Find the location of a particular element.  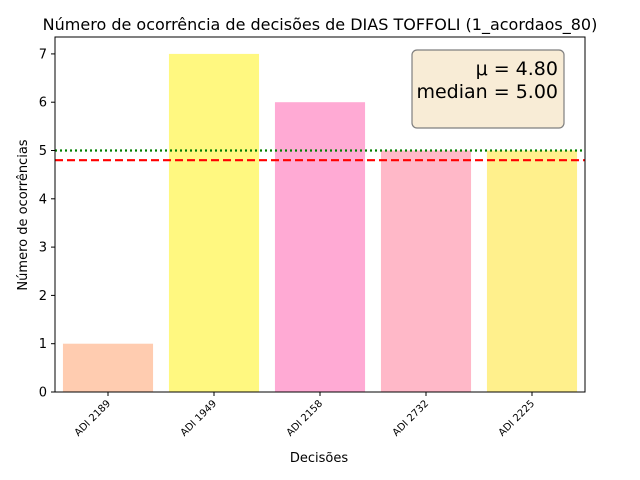

y-tick-label: 2 is located at coordinates (43, 296).